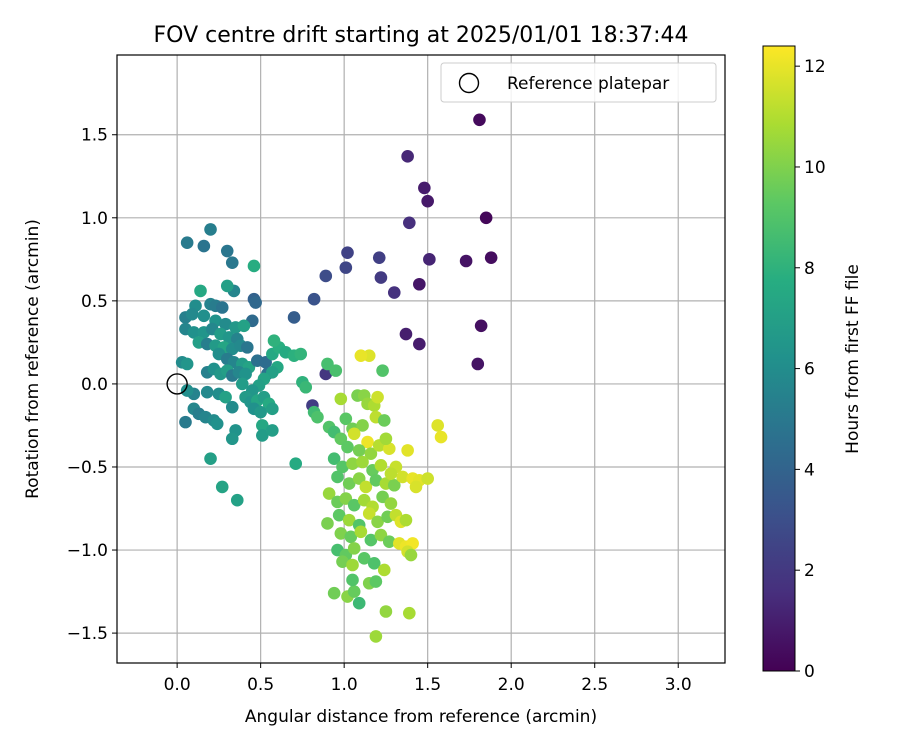  I want to click on colorbar: 0 2 4 6 8 10 12 Hours from first FF file, so click(812, 363).